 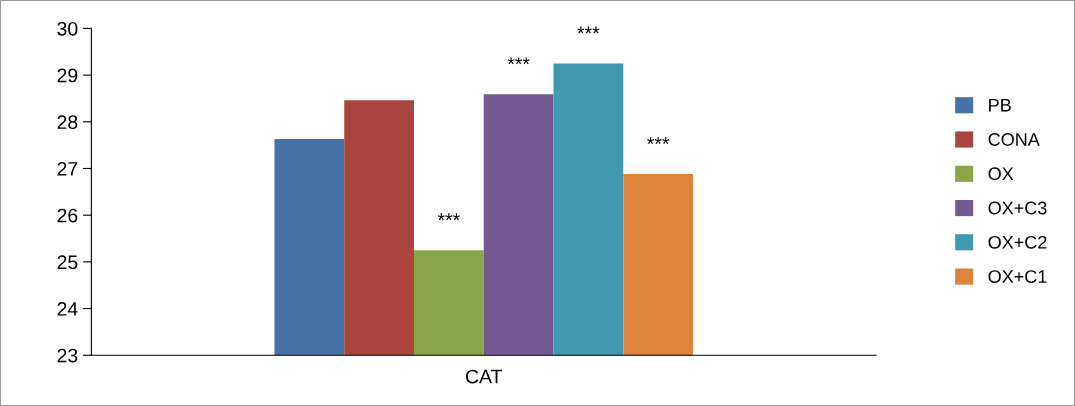 What do you see at coordinates (67, 28) in the screenshot?
I see `y-tick-label: 30` at bounding box center [67, 28].